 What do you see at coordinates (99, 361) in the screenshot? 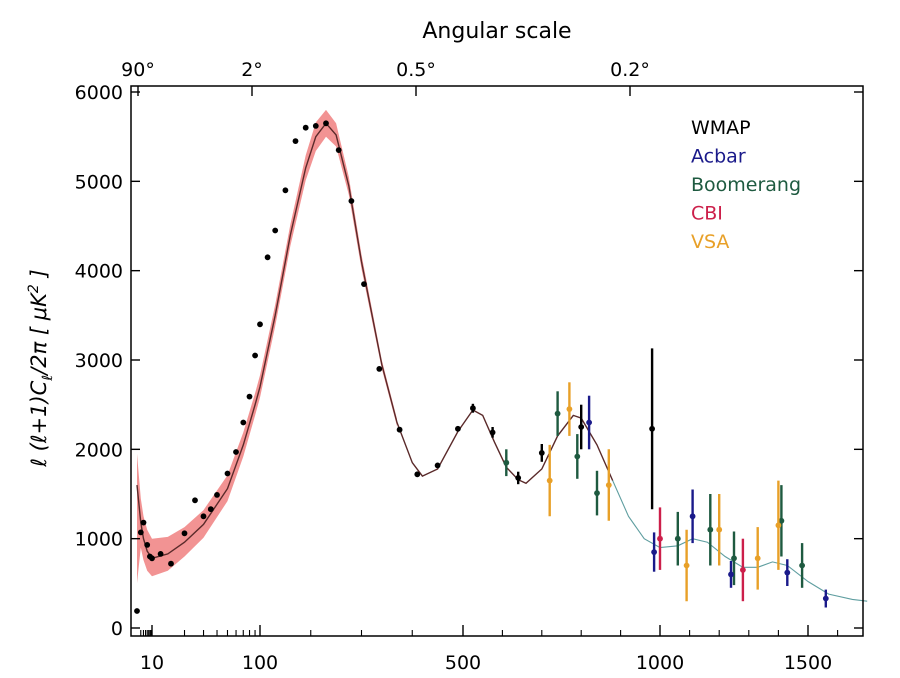
I see `y-tick-label: 3000` at bounding box center [99, 361].